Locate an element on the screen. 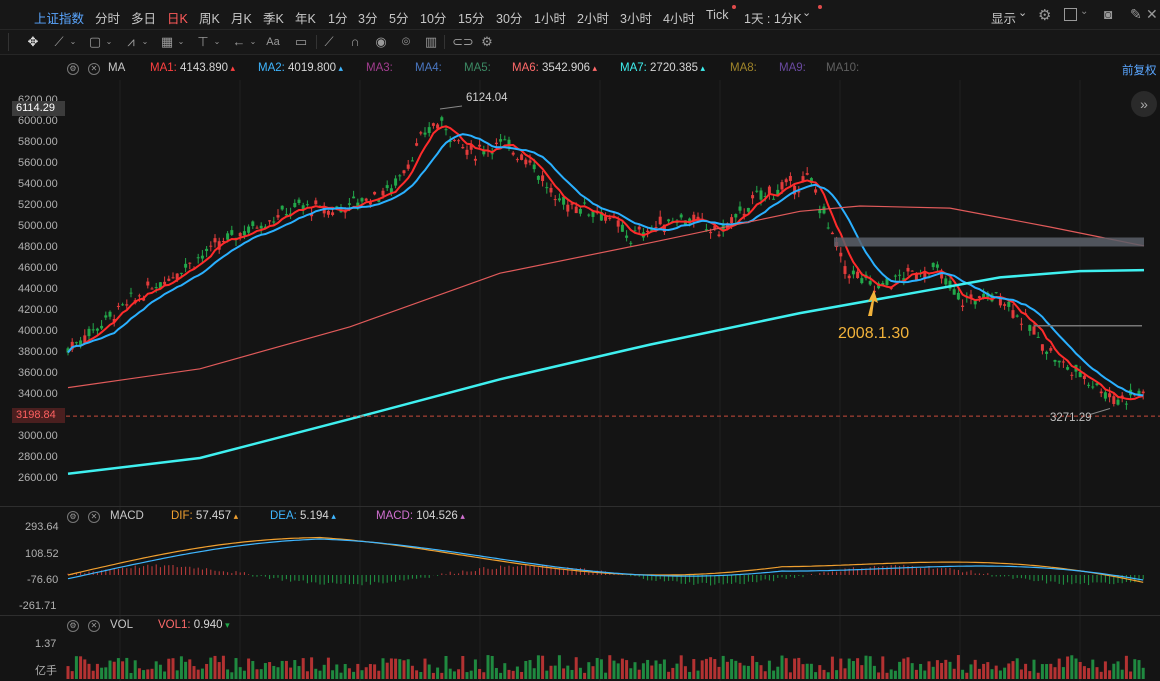 This screenshot has width=1160, height=681. wave-chevron-icon: ⌄ is located at coordinates (145, 41).